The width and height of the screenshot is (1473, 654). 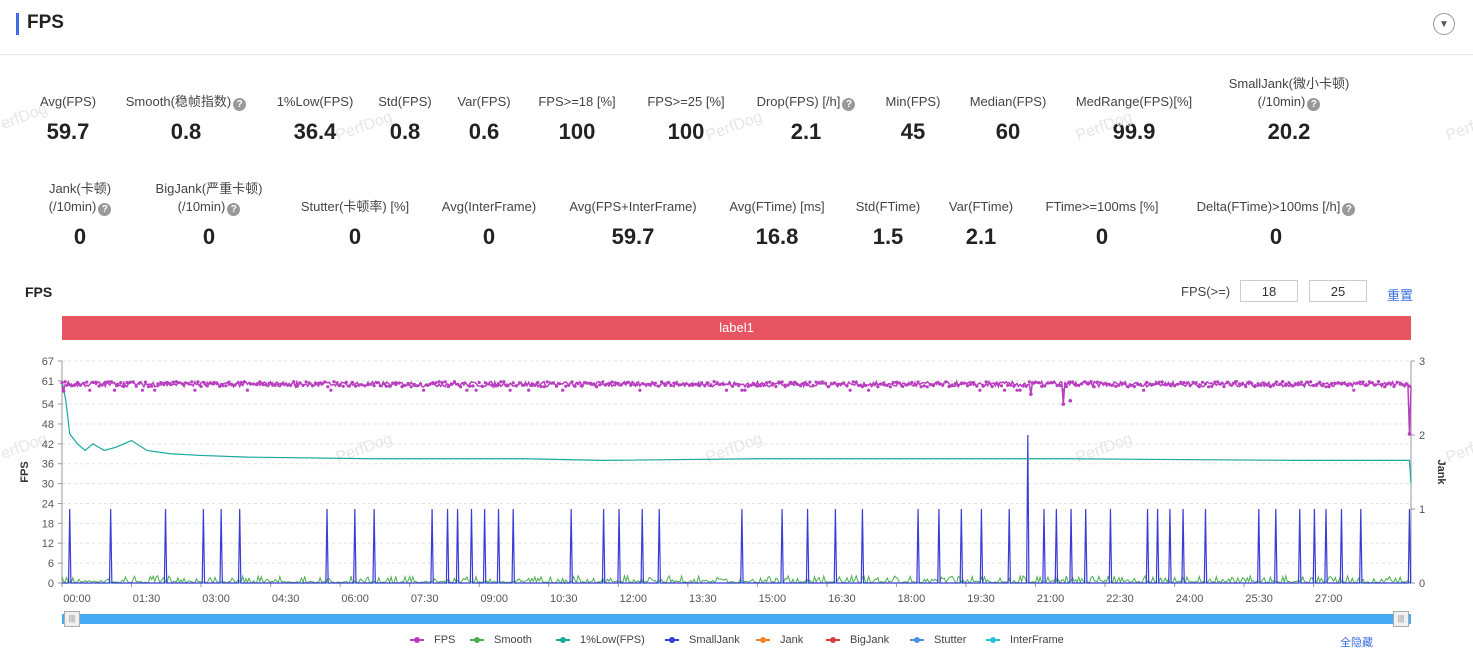 What do you see at coordinates (736, 328) in the screenshot?
I see `label-bar: label1` at bounding box center [736, 328].